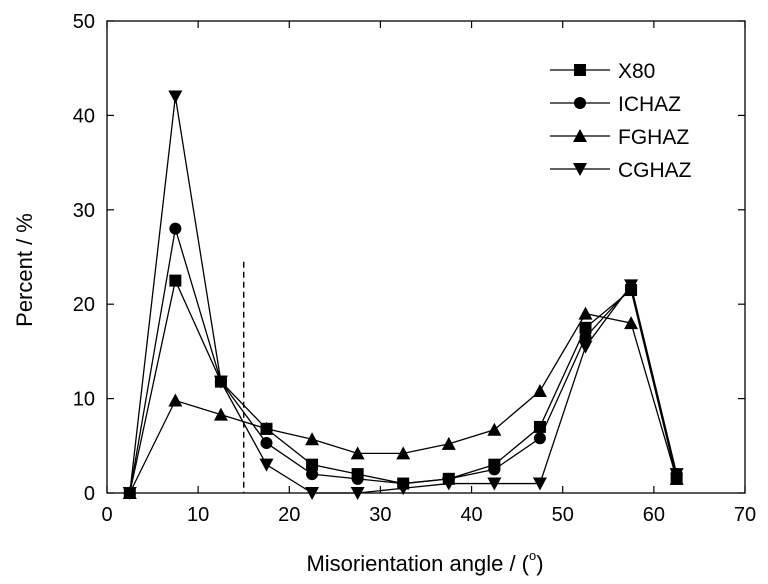 This screenshot has height=584, width=768. What do you see at coordinates (289, 515) in the screenshot?
I see `x-tick-label: 20` at bounding box center [289, 515].